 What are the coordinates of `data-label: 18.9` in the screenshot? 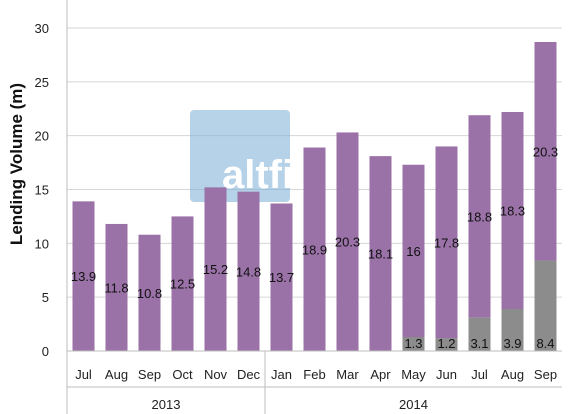 It's located at (314, 249).